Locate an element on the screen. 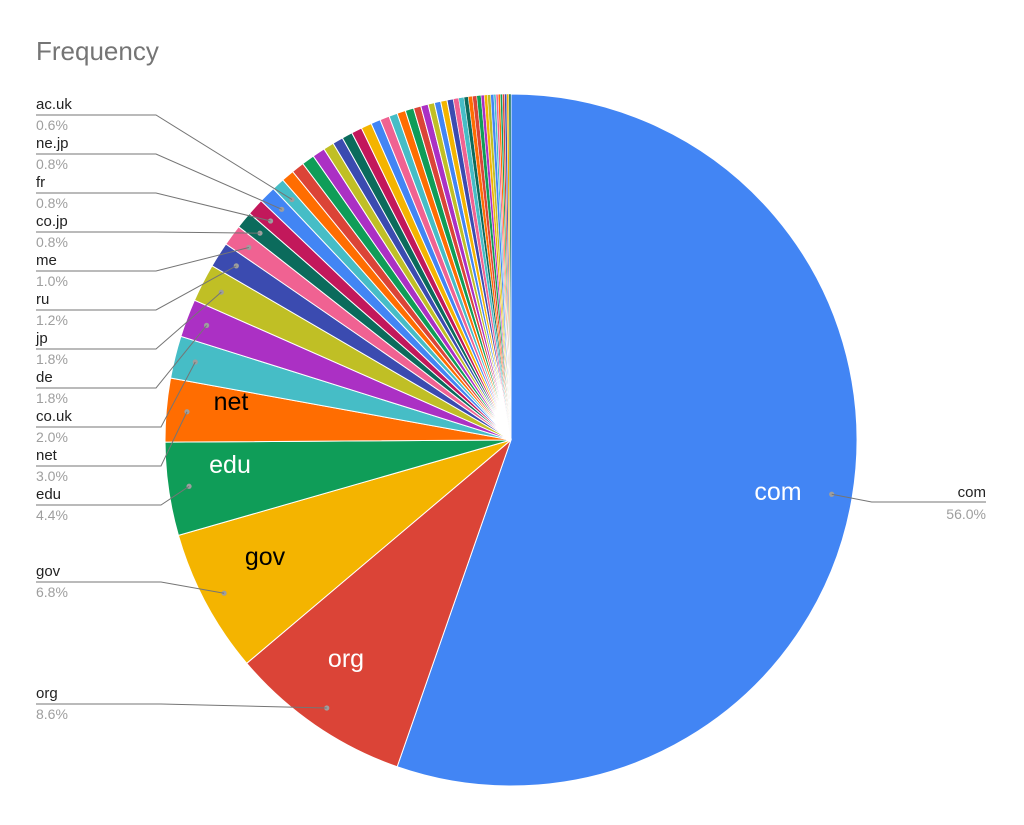  callout-pct-com: 56.0% is located at coordinates (966, 514).